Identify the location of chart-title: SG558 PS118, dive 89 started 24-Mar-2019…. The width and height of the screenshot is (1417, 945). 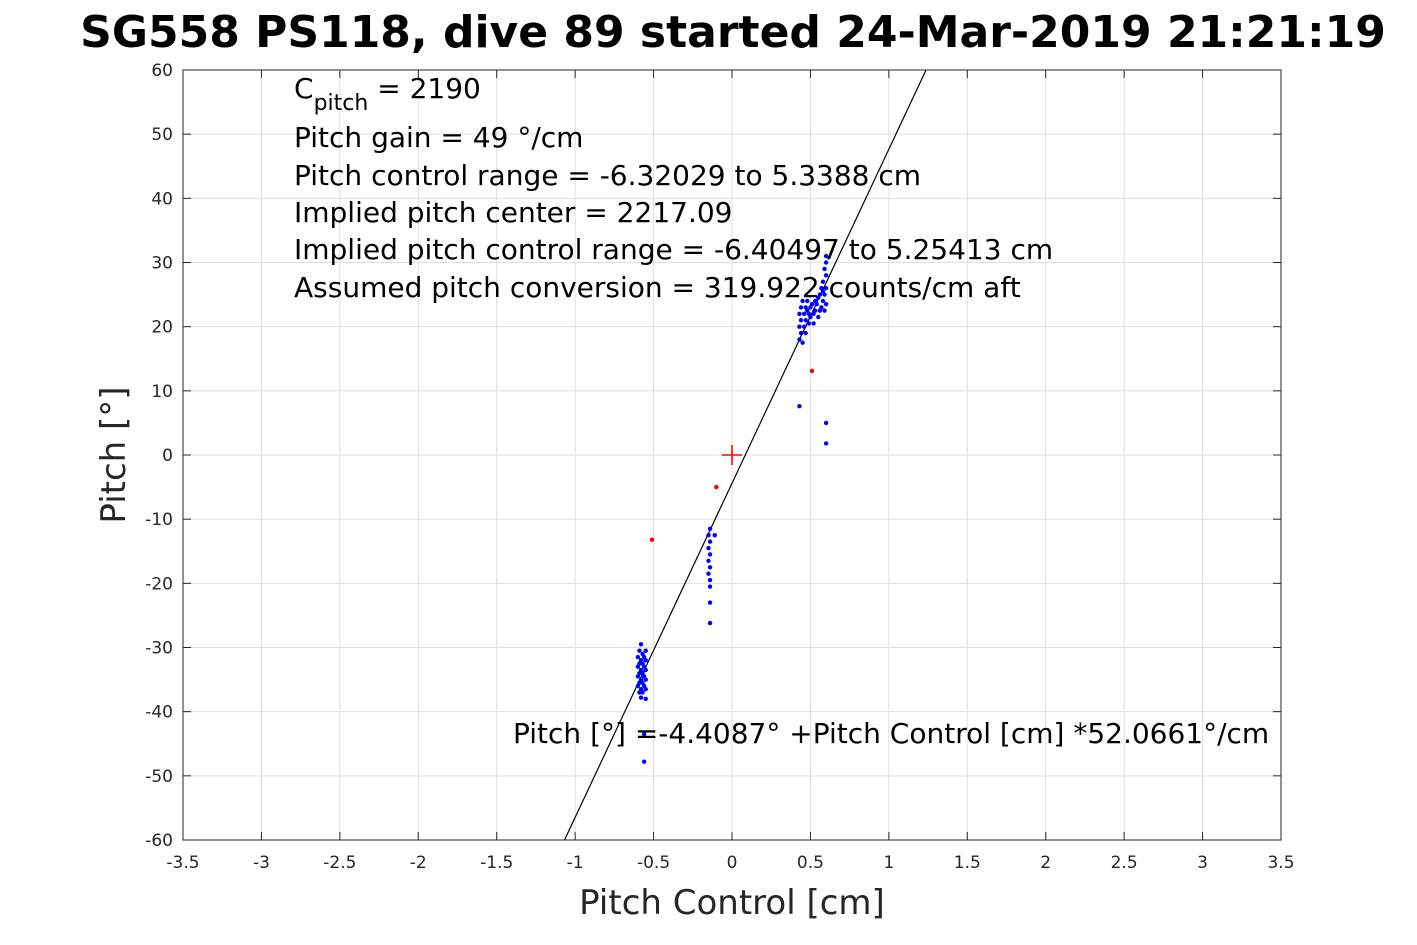
(733, 32).